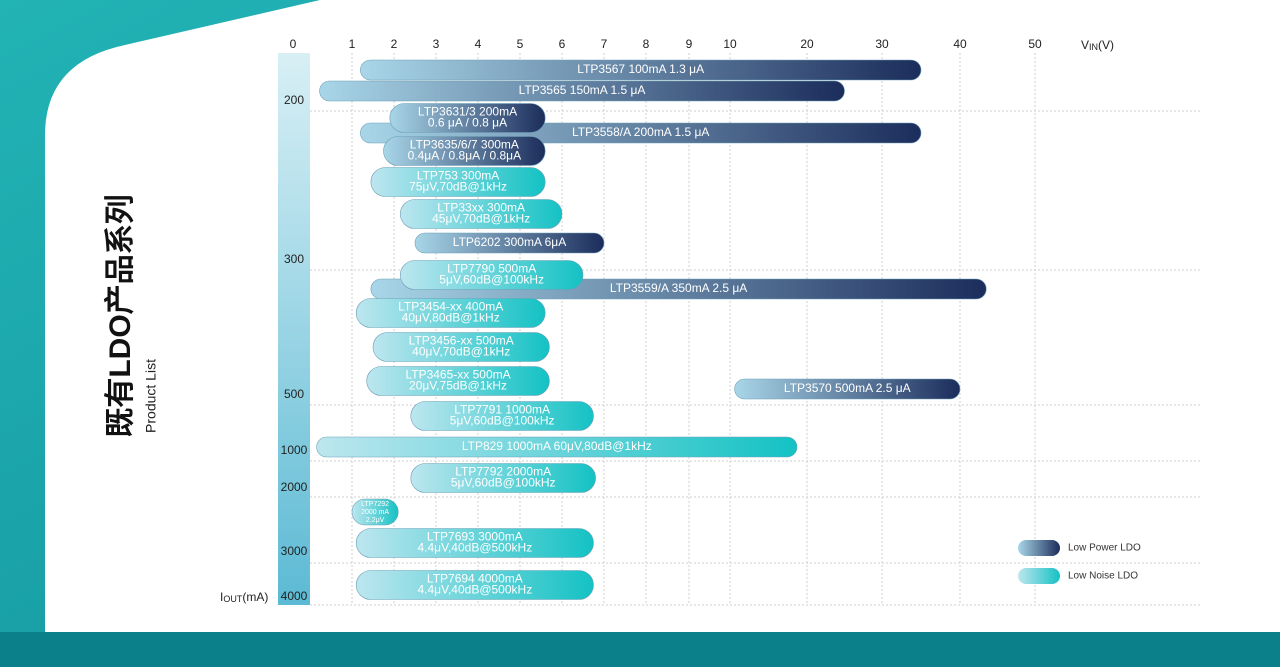 Image resolution: width=1280 pixels, height=672 pixels. What do you see at coordinates (520, 44) in the screenshot?
I see `x-tick-label: 5` at bounding box center [520, 44].